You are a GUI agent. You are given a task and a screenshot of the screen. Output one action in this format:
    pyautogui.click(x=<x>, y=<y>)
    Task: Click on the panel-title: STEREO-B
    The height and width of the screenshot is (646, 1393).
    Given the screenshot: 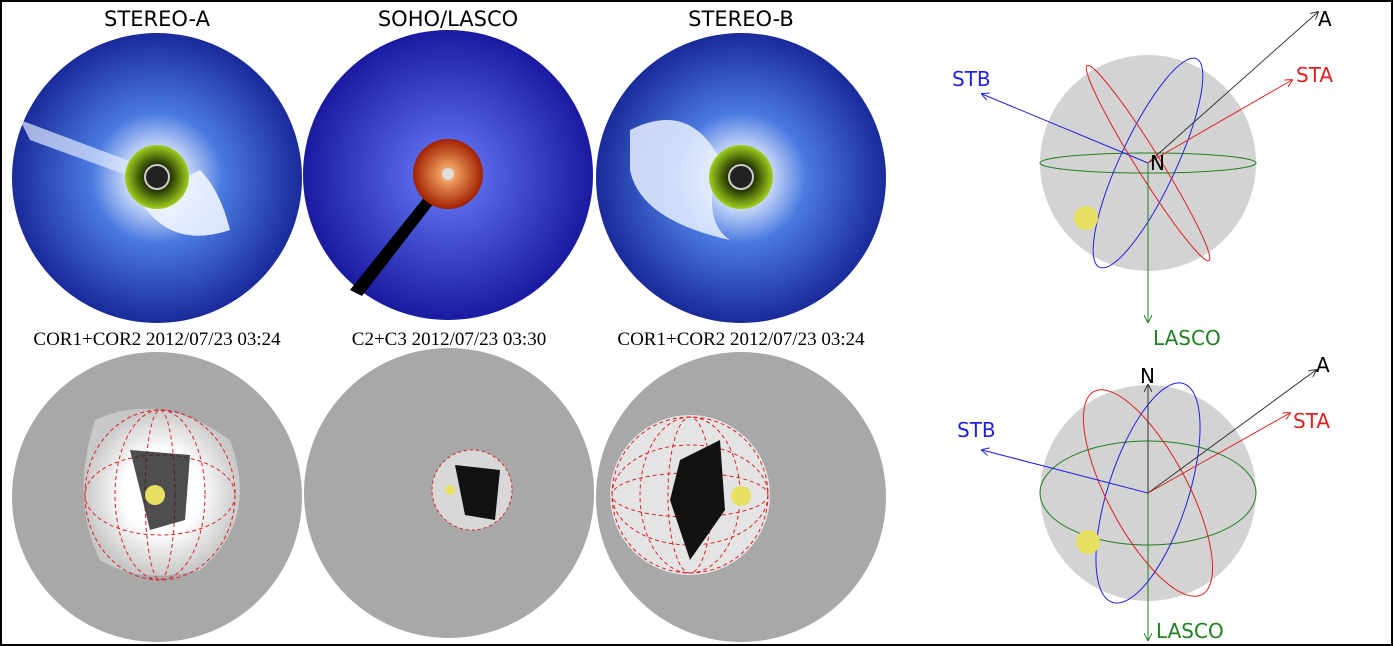 What is the action you would take?
    pyautogui.click(x=741, y=19)
    